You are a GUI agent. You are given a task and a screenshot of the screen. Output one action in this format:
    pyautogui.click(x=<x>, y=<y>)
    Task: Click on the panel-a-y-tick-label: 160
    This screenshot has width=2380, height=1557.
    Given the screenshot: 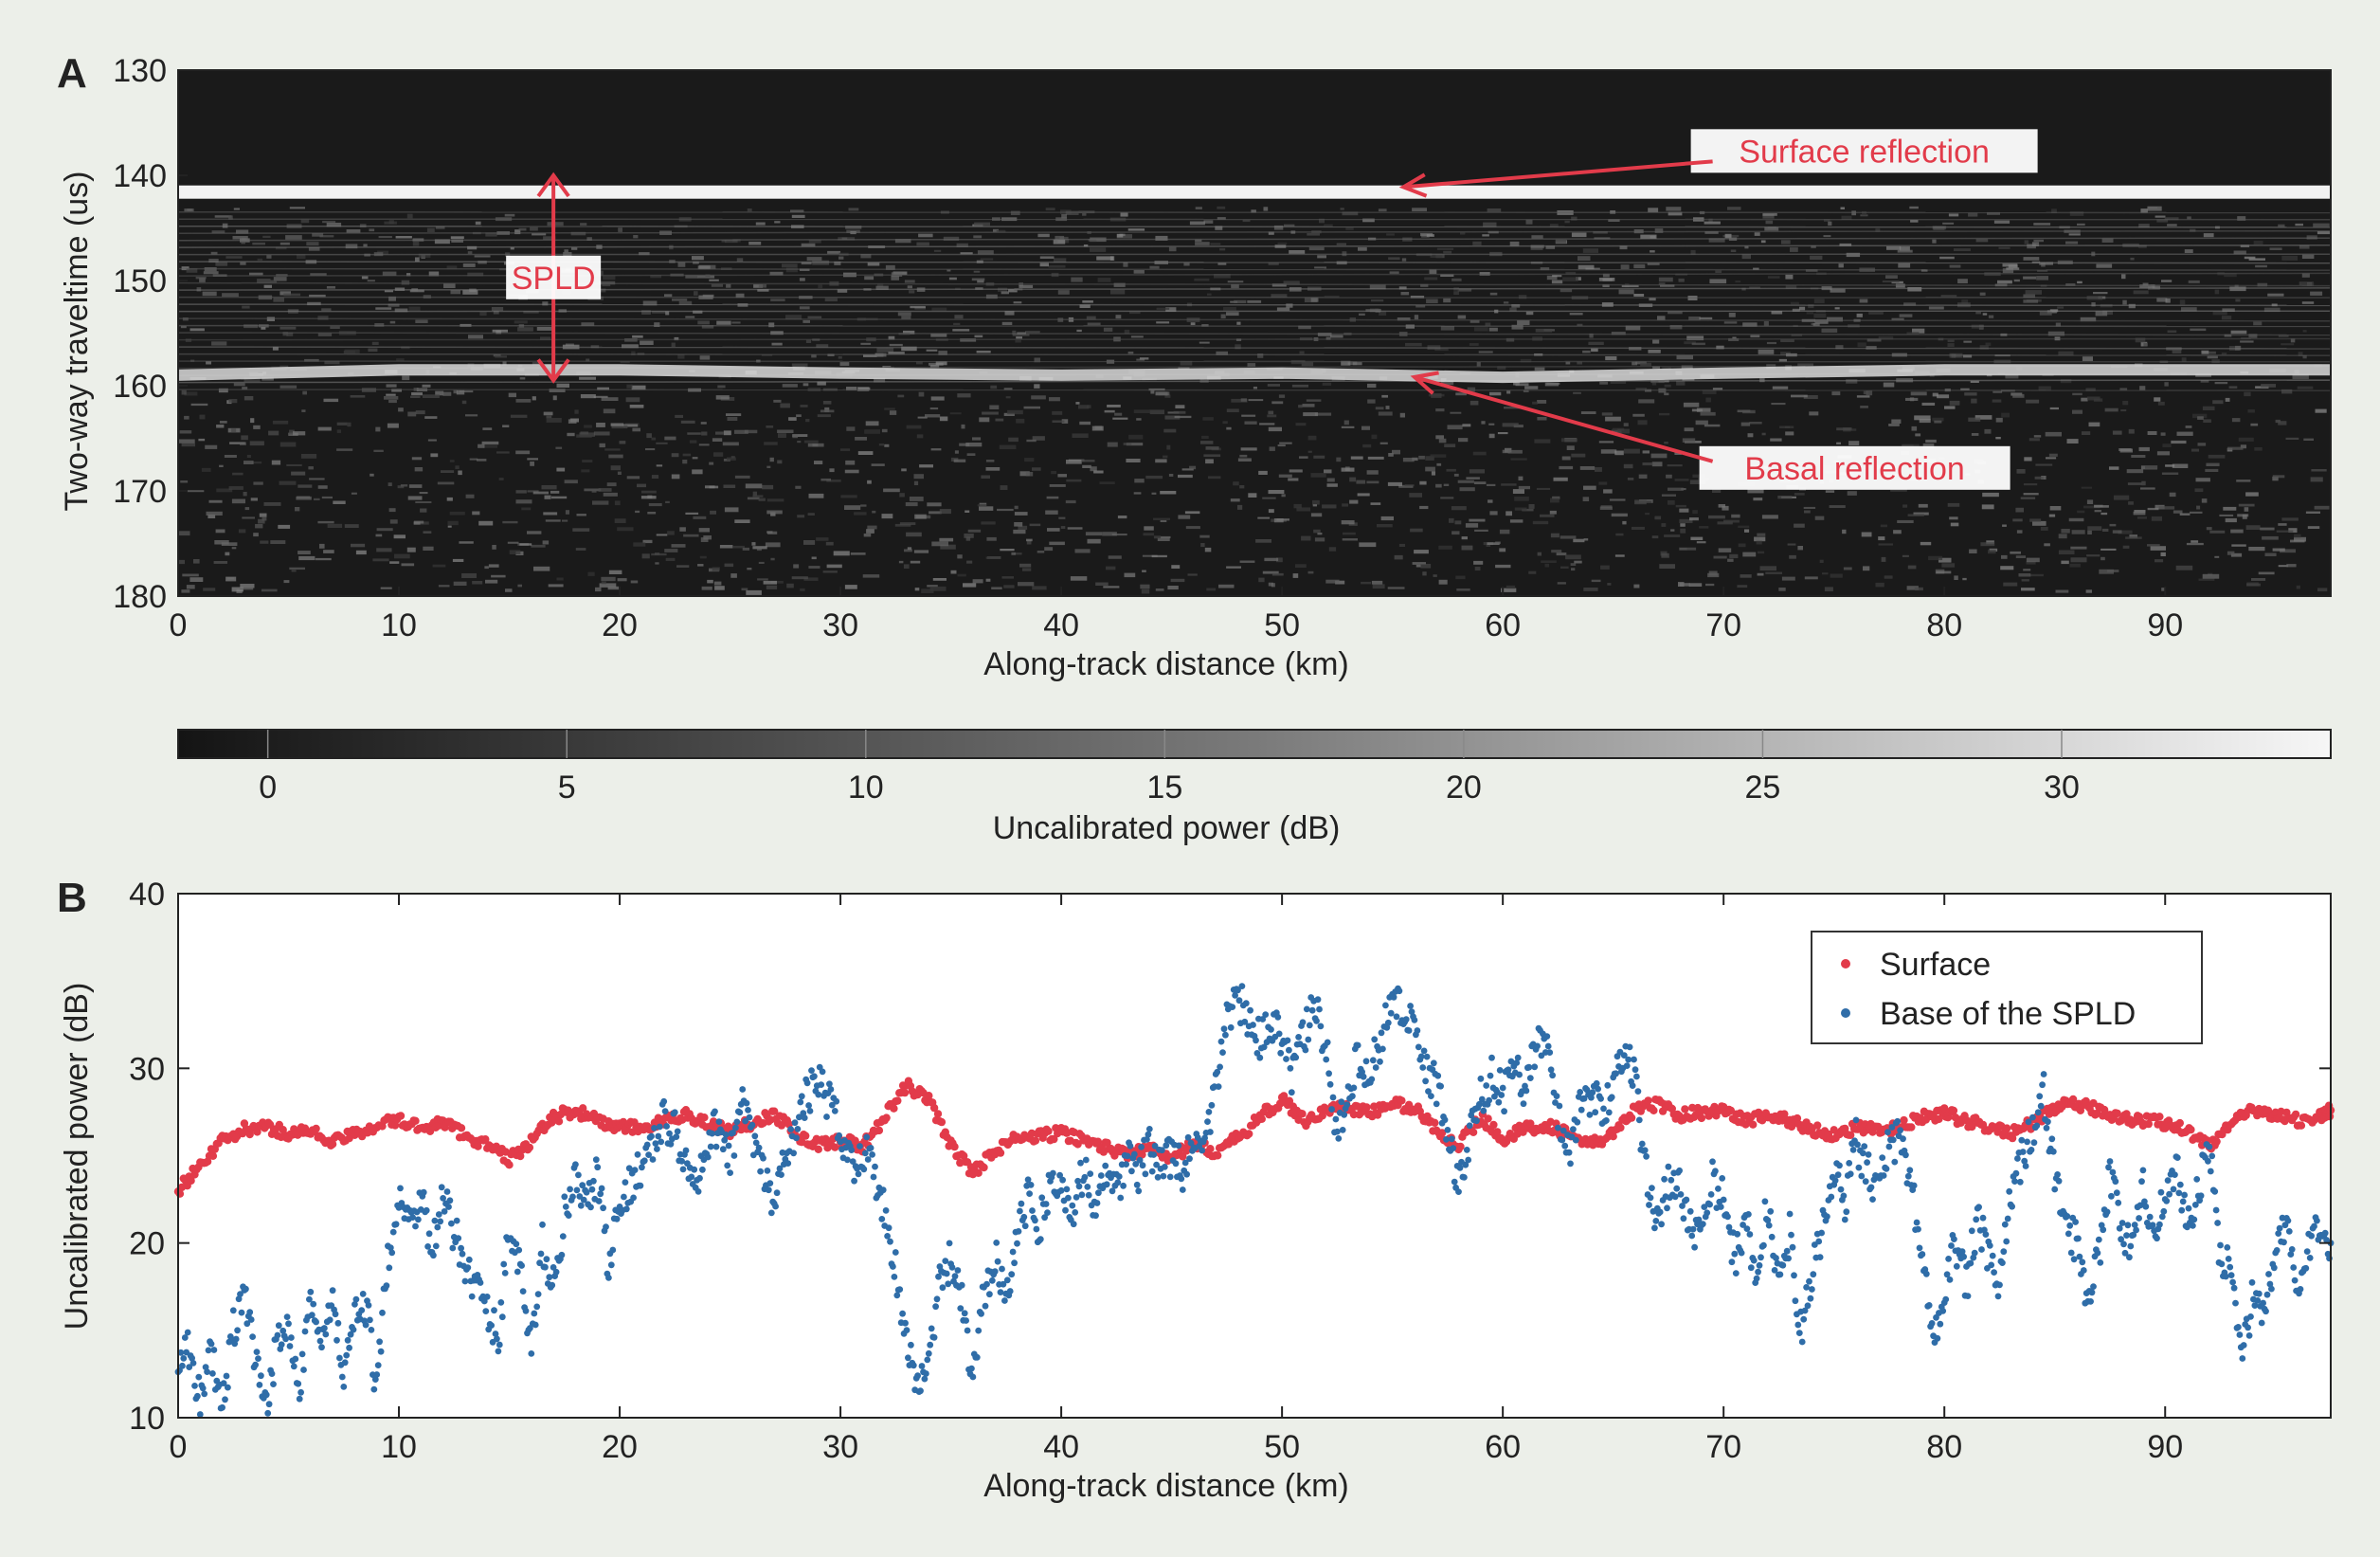 What is the action you would take?
    pyautogui.click(x=140, y=387)
    